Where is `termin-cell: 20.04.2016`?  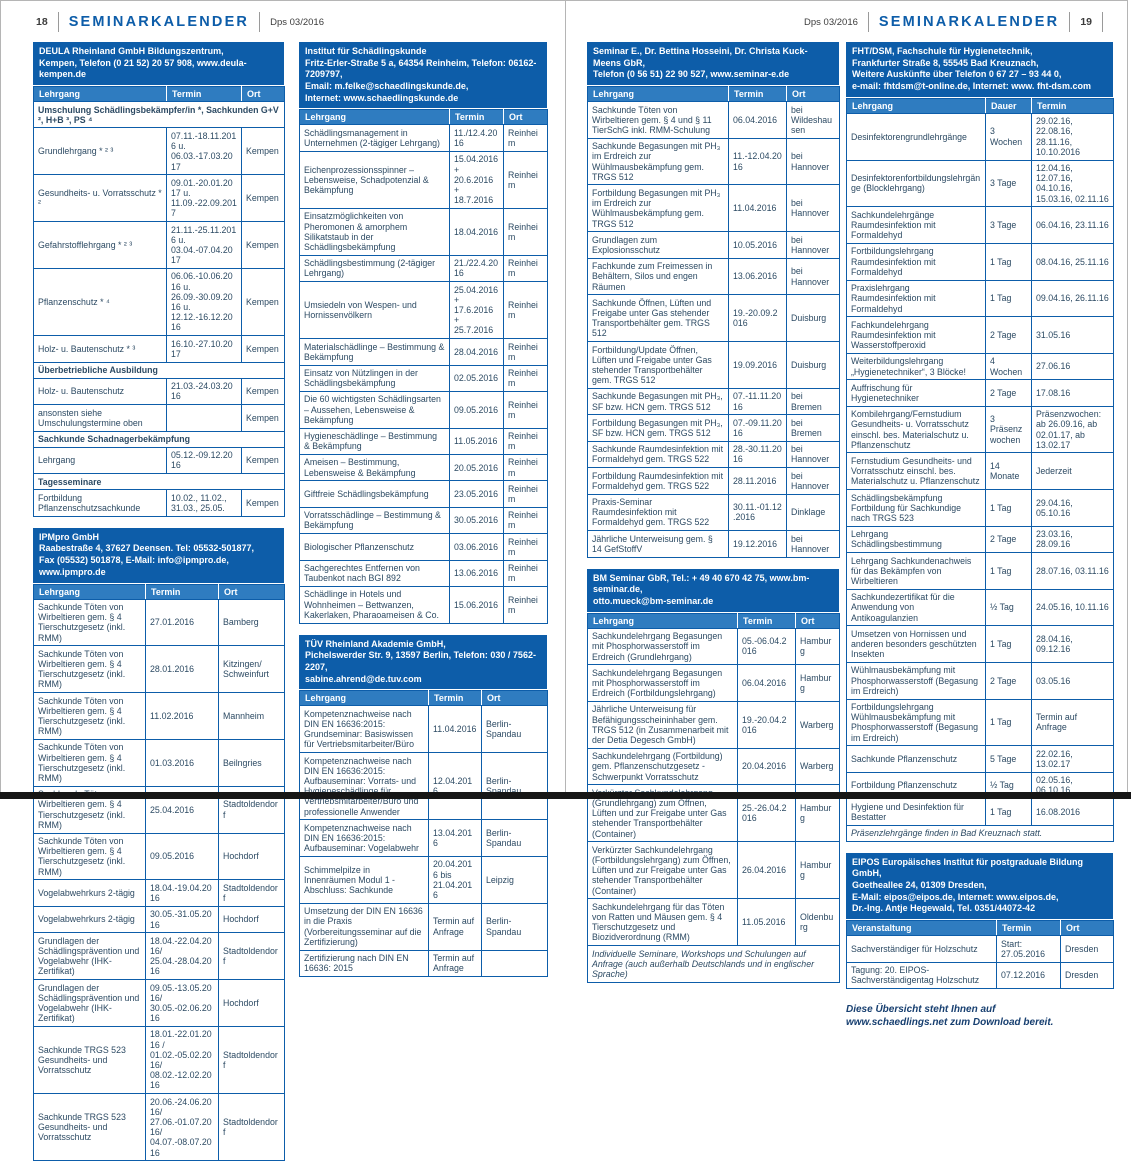 termin-cell: 20.04.2016 is located at coordinates (766, 766).